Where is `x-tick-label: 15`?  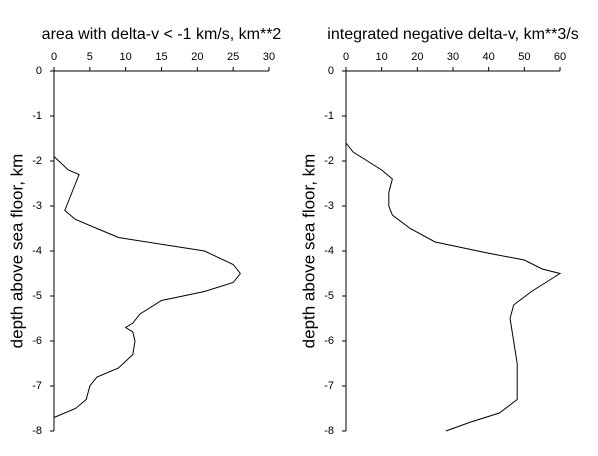 x-tick-label: 15 is located at coordinates (161, 57).